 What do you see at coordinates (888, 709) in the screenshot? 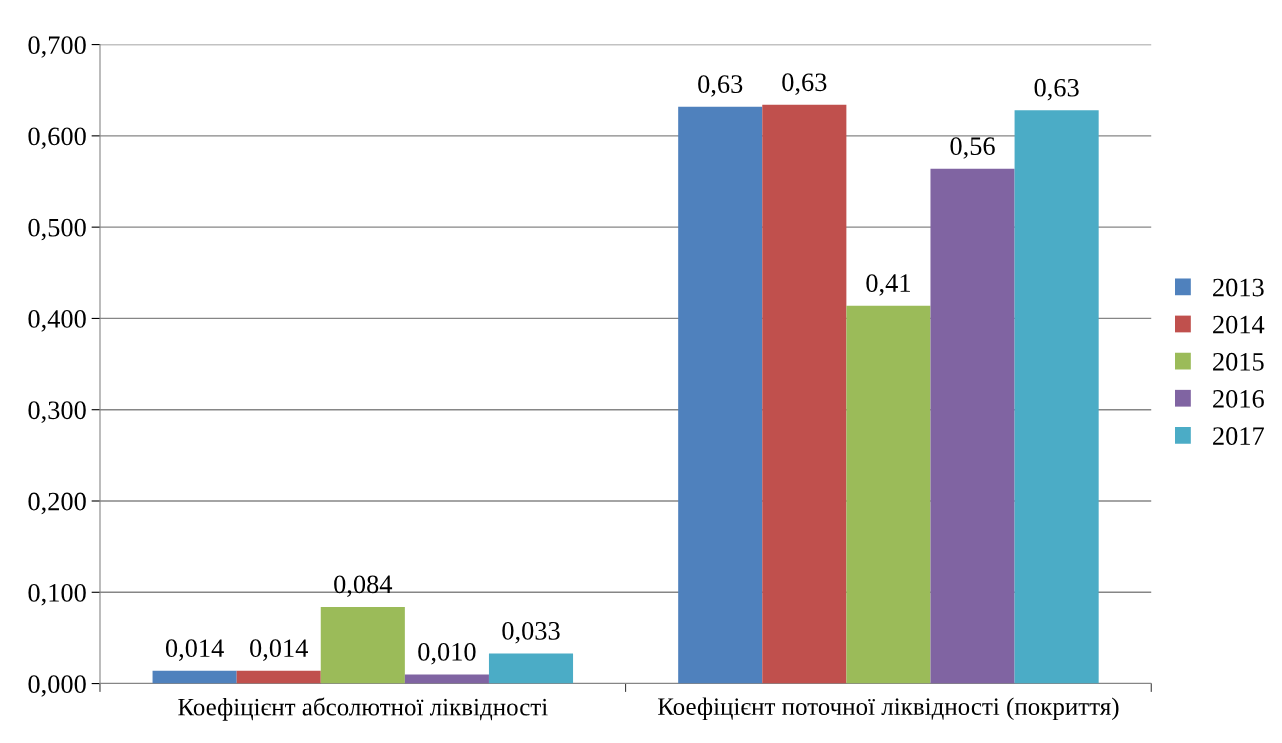
I see `x-tick-label: Коефіцієнт поточної ліквідності (покриття)` at bounding box center [888, 709].